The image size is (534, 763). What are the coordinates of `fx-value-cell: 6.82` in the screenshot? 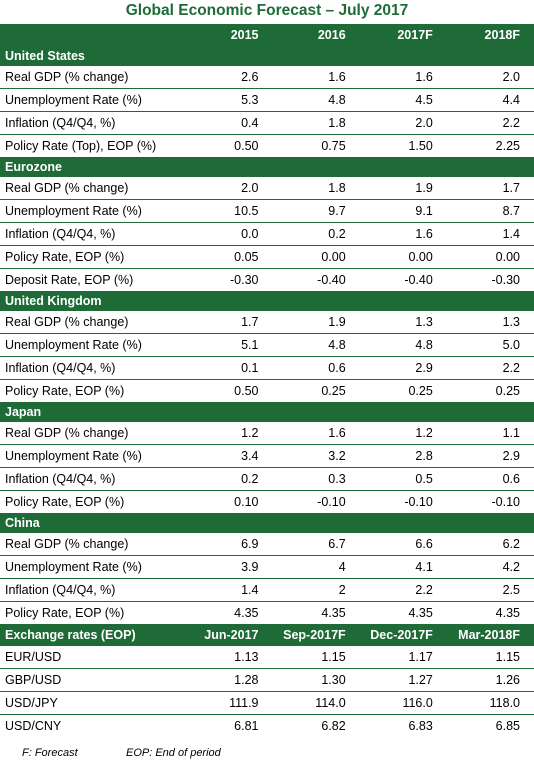 It's located at (333, 726).